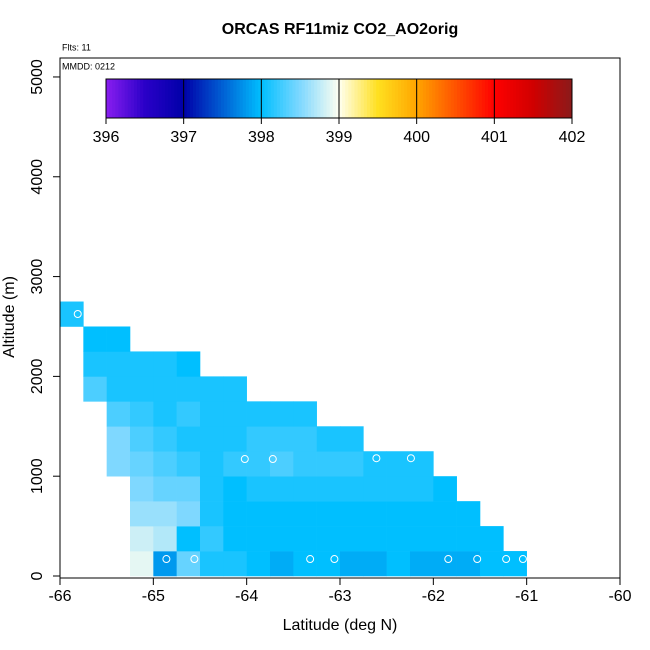  Describe the element at coordinates (183, 137) in the screenshot. I see `colorbar-tick-label: 397` at that location.